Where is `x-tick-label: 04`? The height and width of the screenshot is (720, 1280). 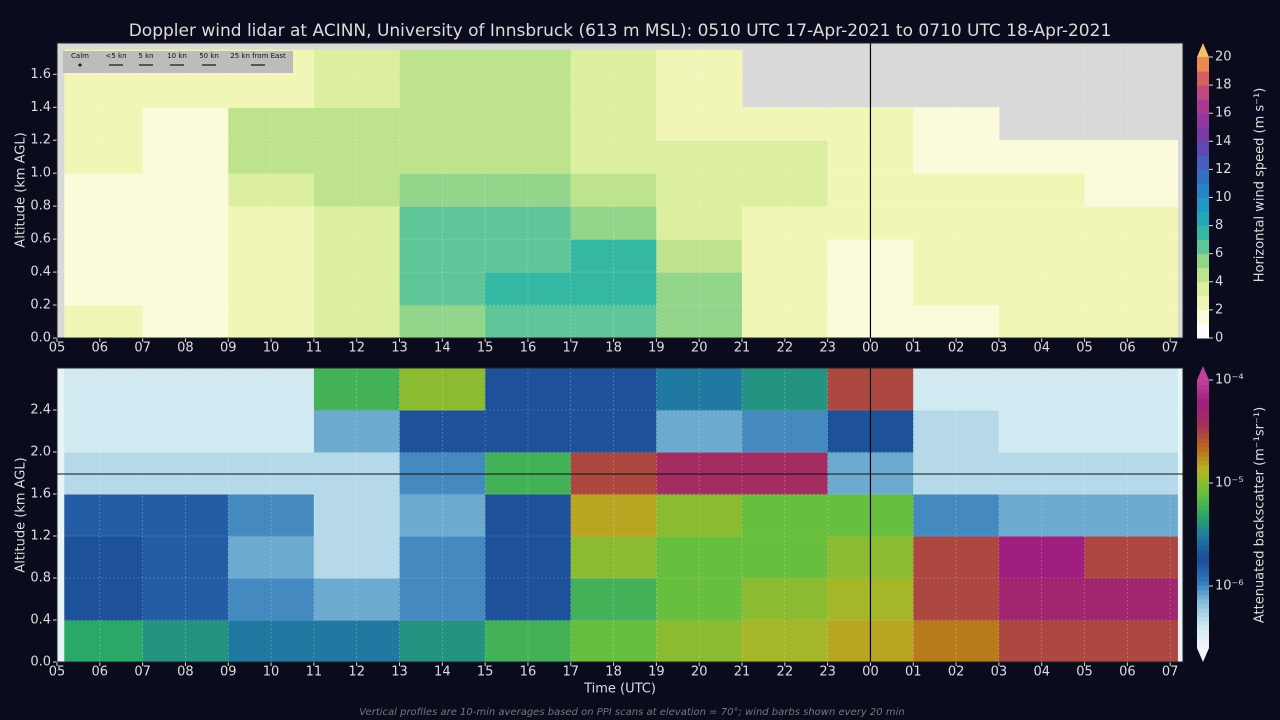 x-tick-label: 04 is located at coordinates (1041, 348).